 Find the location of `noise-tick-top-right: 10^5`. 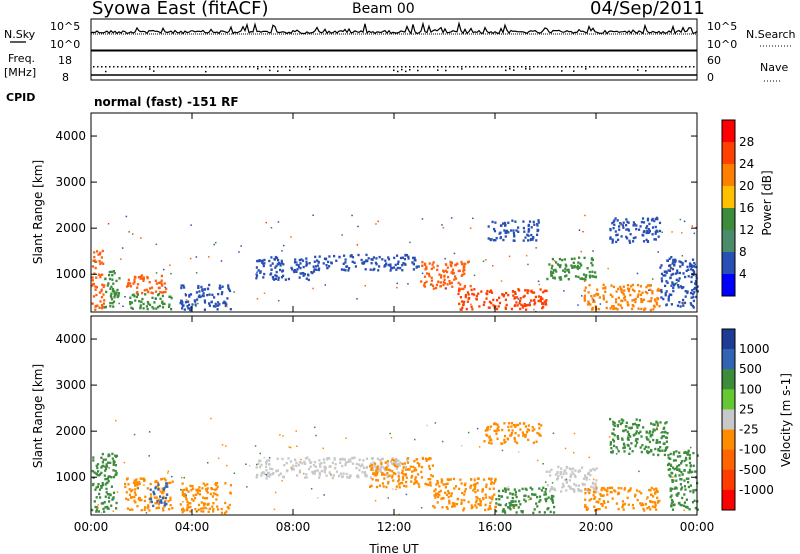

noise-tick-top-right: 10^5 is located at coordinates (722, 26).